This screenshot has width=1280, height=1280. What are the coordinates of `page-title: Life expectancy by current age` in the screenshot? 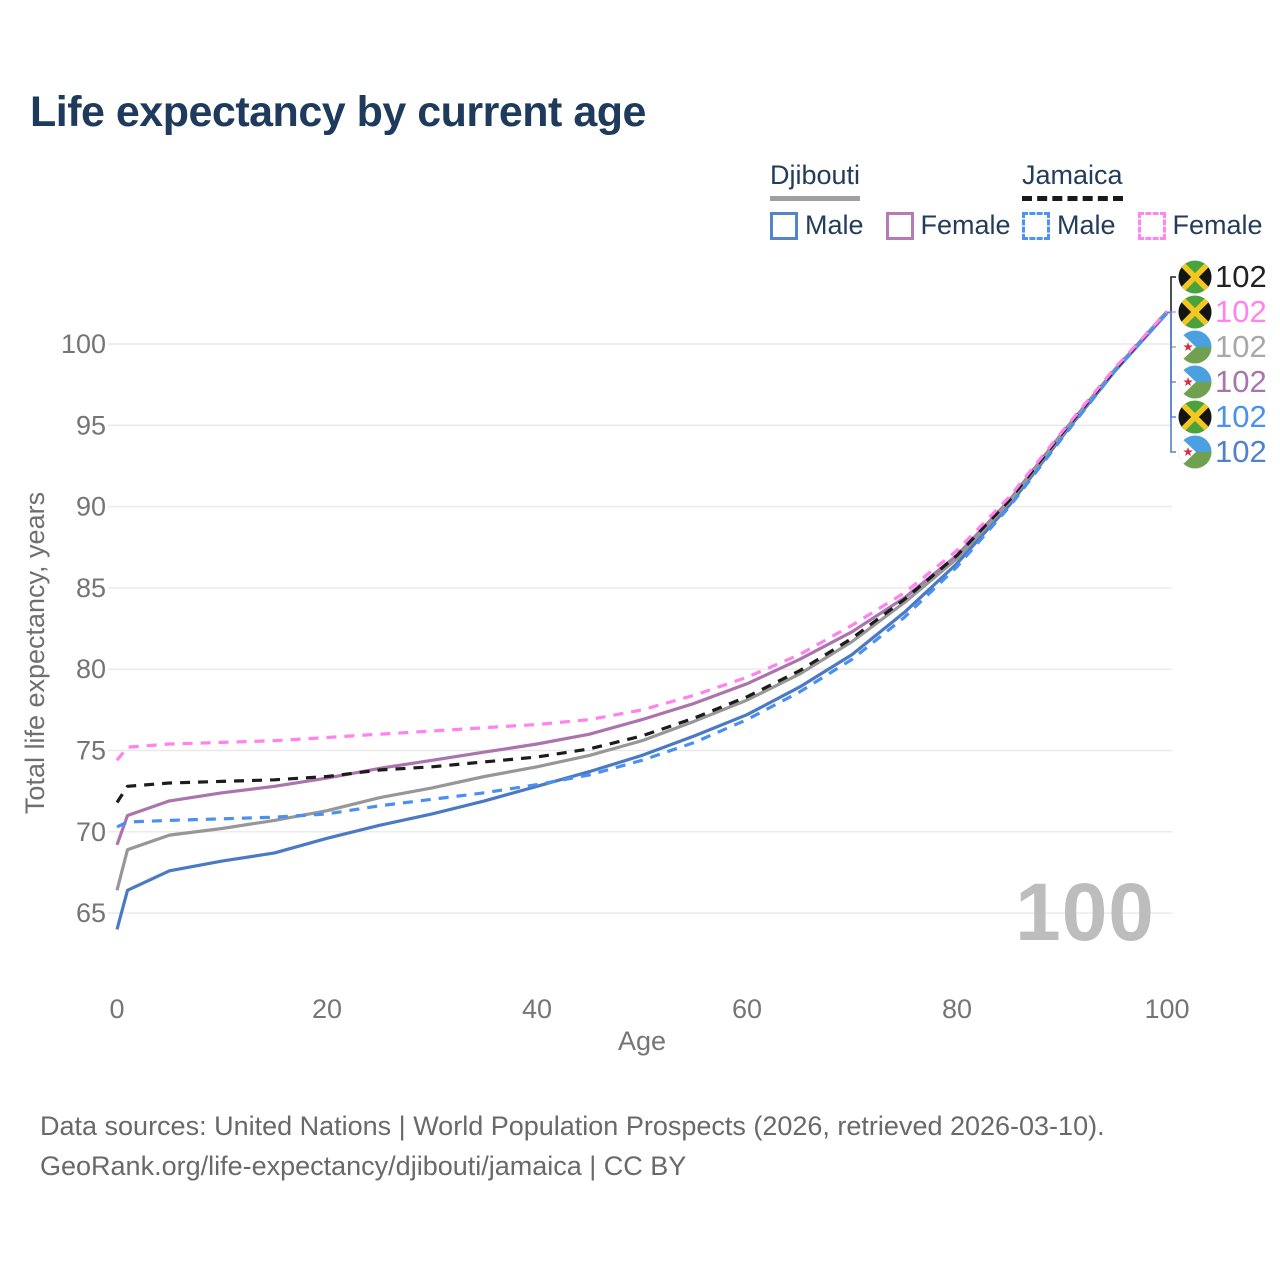 It's located at (338, 112).